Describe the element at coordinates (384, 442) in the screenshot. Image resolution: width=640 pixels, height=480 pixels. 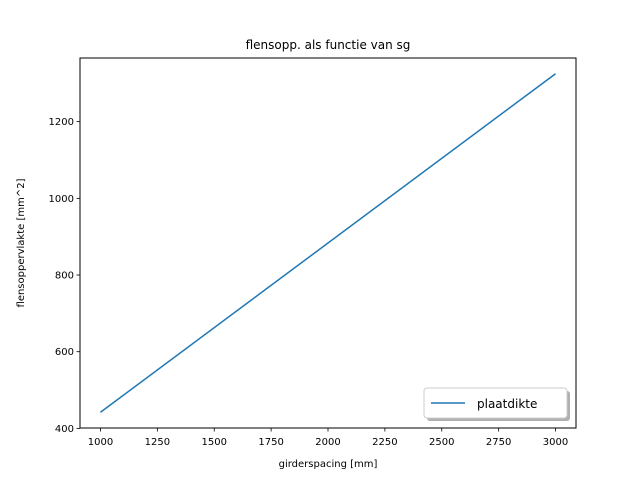
I see `x-tick-label: 2250` at that location.